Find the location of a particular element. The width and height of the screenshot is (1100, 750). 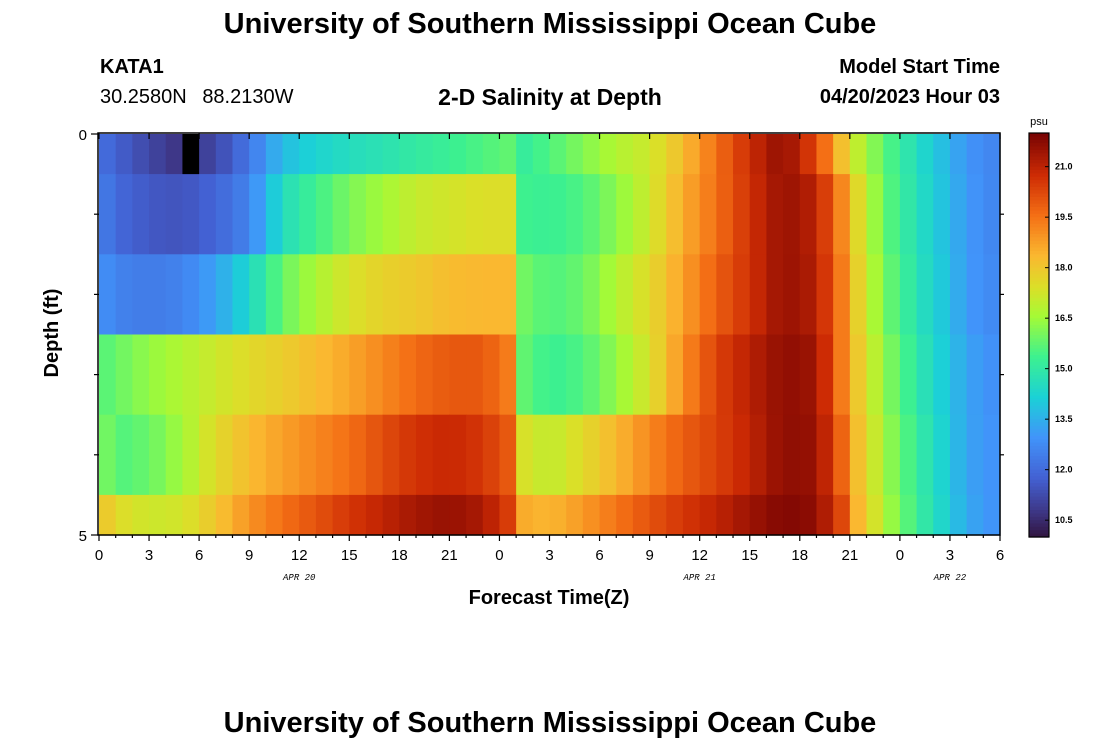

station-longitude: 88.2130W is located at coordinates (248, 97).